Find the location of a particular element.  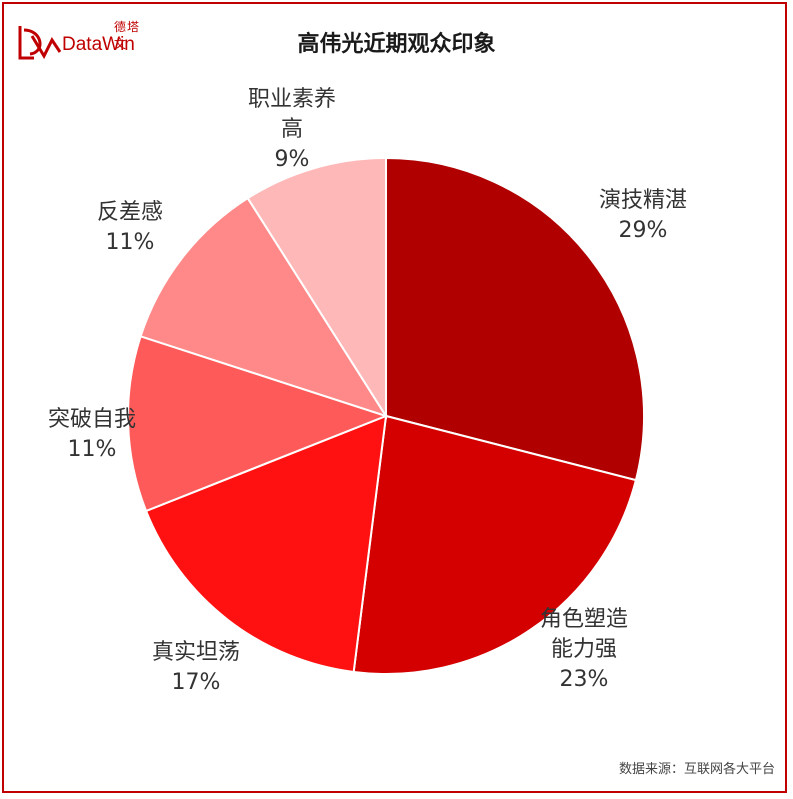

slice-category-label: 职业素养 is located at coordinates (292, 99).